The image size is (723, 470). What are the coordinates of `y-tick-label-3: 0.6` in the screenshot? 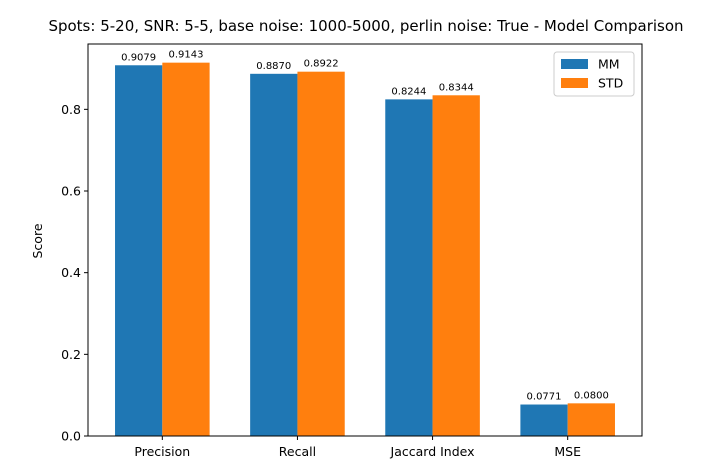 It's located at (71, 191).